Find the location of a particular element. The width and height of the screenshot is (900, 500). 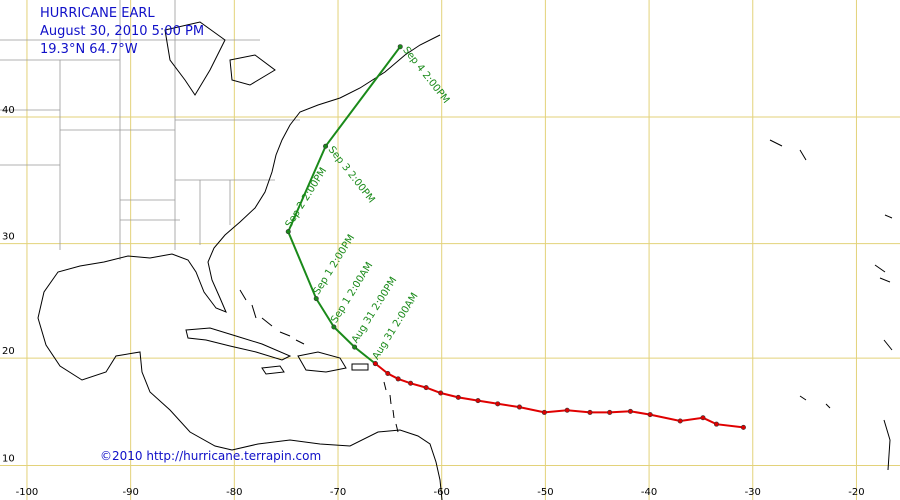

lon-label: -40 is located at coordinates (649, 492).